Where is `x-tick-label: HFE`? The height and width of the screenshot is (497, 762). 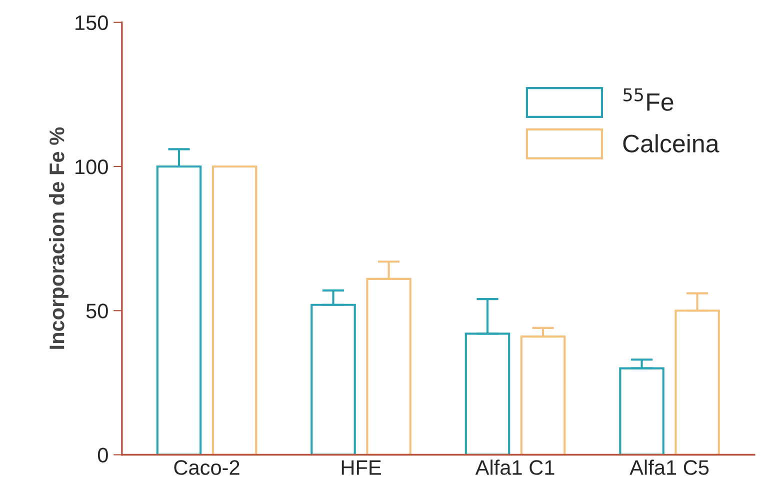 x-tick-label: HFE is located at coordinates (361, 467).